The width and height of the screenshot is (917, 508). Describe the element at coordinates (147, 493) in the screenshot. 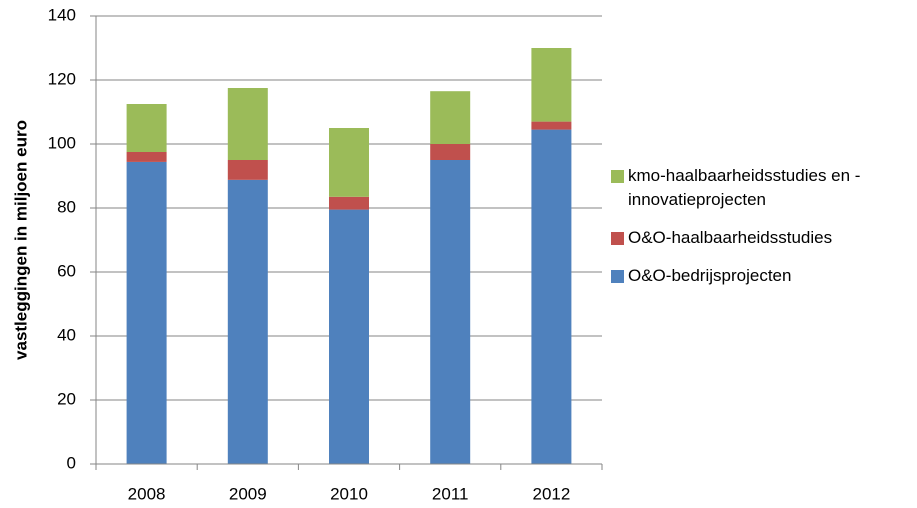

I see `x-tick-label: 2008` at that location.